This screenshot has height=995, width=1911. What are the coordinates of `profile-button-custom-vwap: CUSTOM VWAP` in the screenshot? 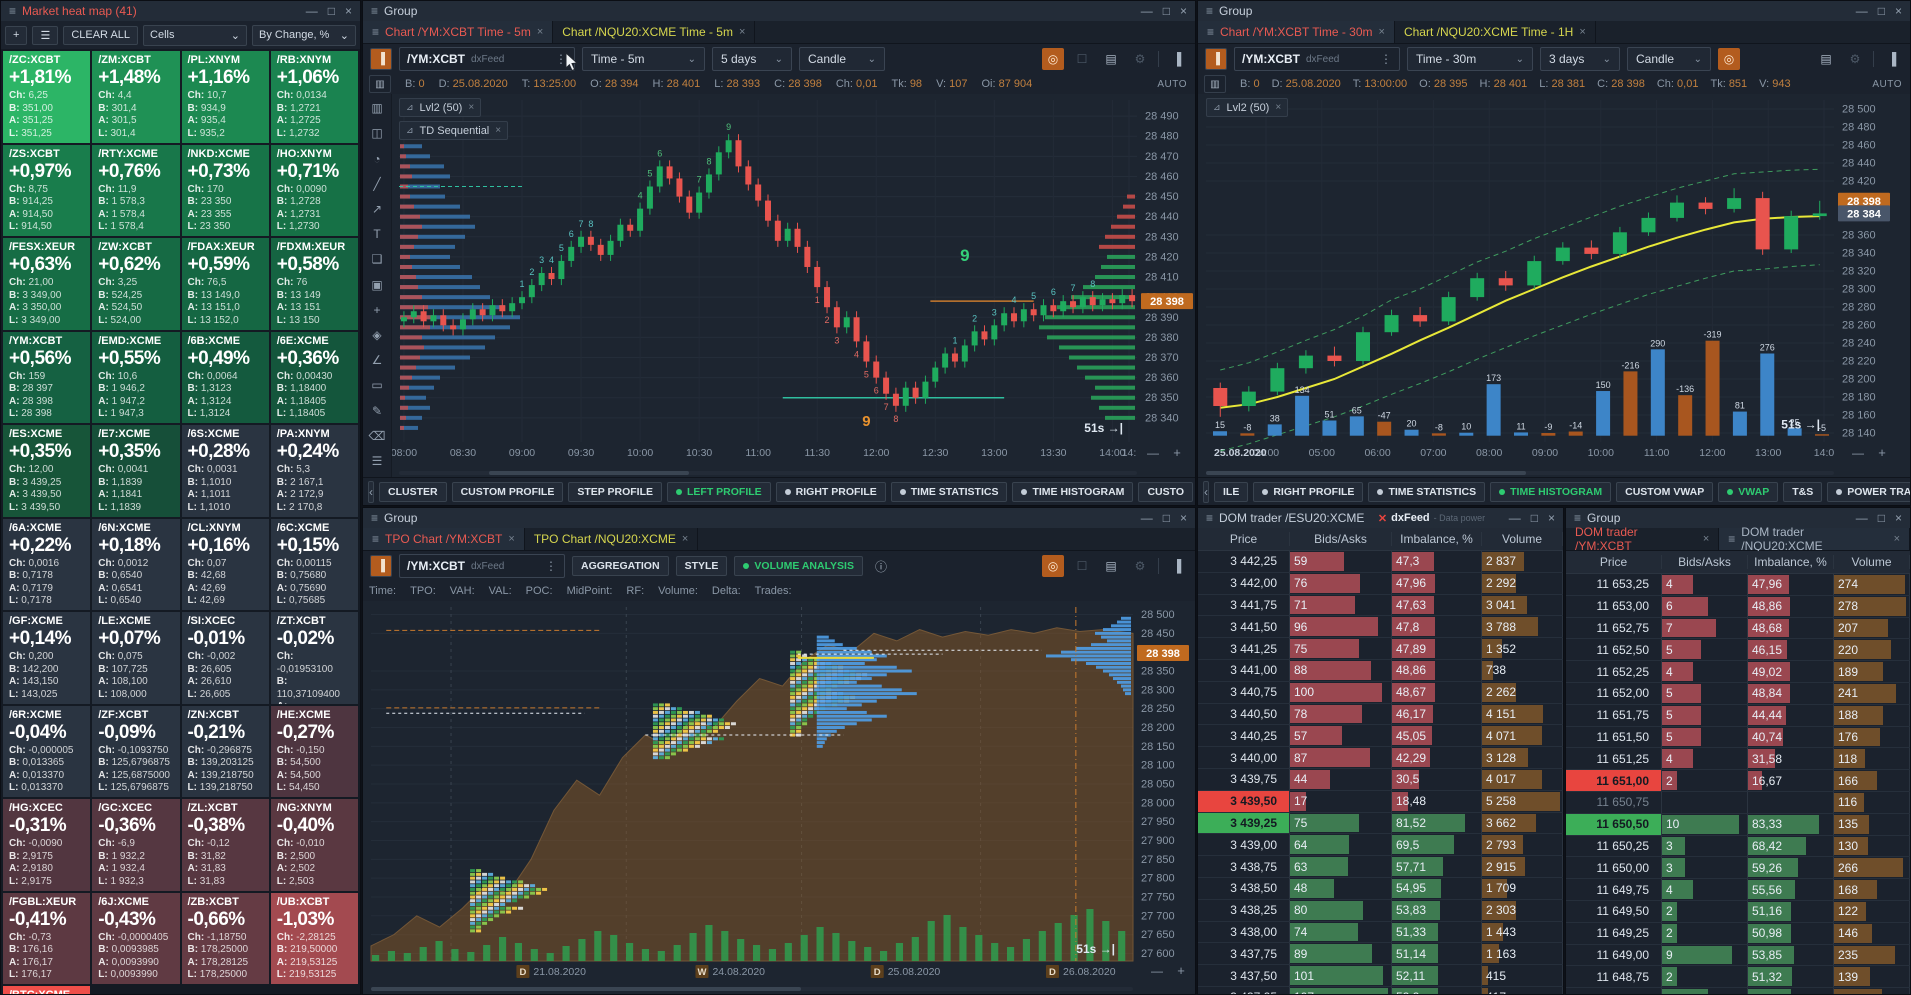 It's located at (1665, 491).